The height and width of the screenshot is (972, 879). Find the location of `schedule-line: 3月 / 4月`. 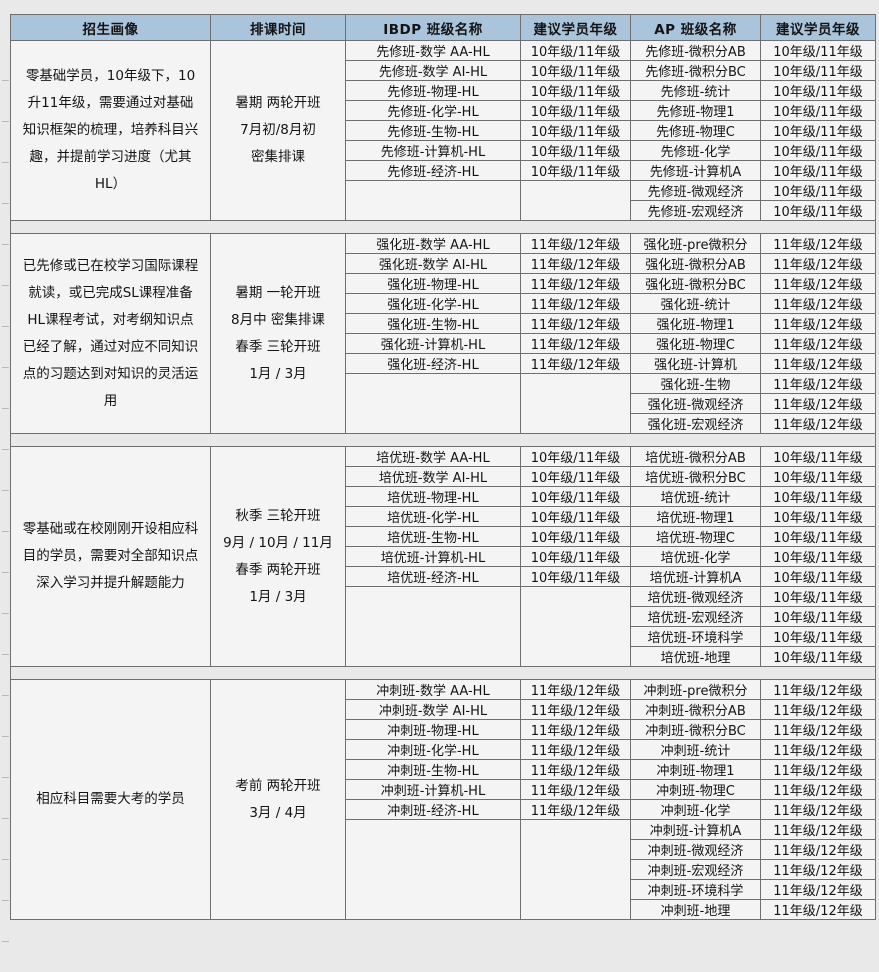

schedule-line: 3月 / 4月 is located at coordinates (278, 812).